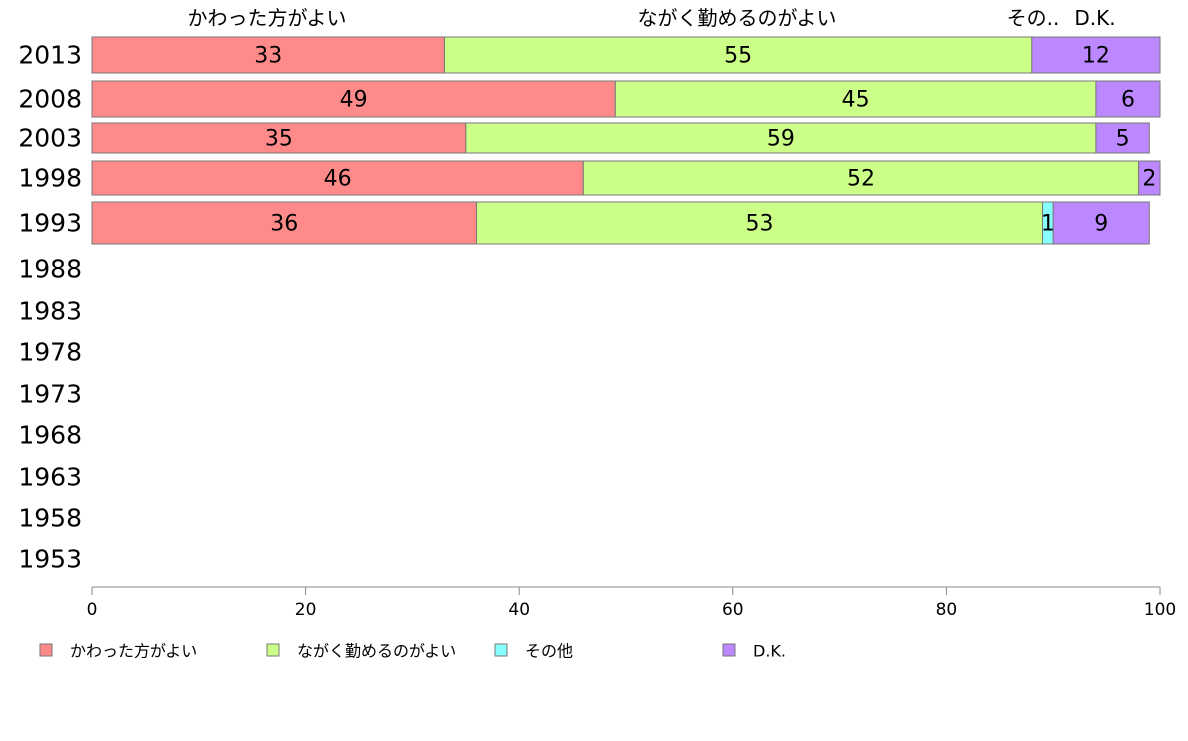  Describe the element at coordinates (50, 138) in the screenshot. I see `year-label: 2003` at that location.